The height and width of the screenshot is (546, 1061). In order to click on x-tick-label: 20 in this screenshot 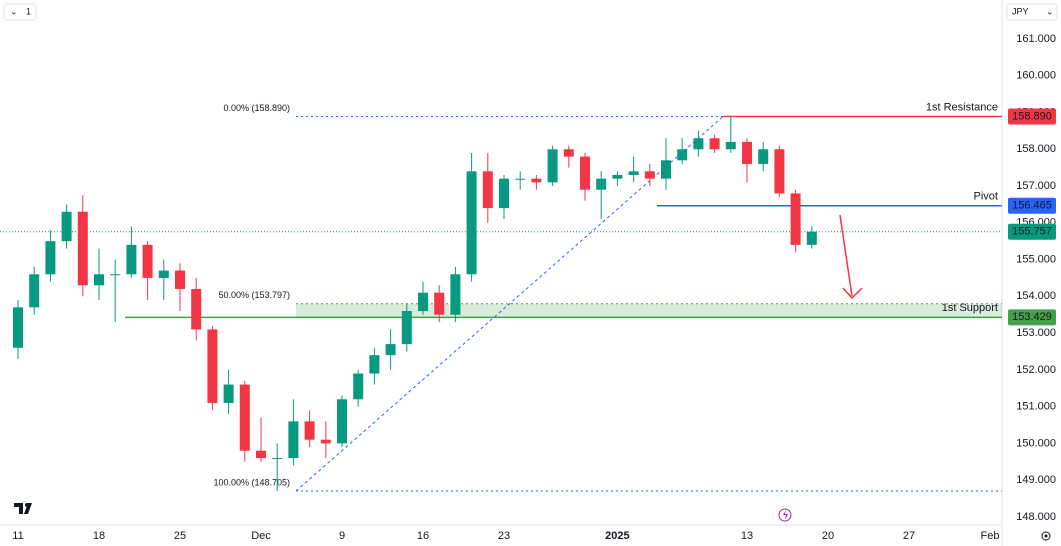, I will do `click(828, 536)`.